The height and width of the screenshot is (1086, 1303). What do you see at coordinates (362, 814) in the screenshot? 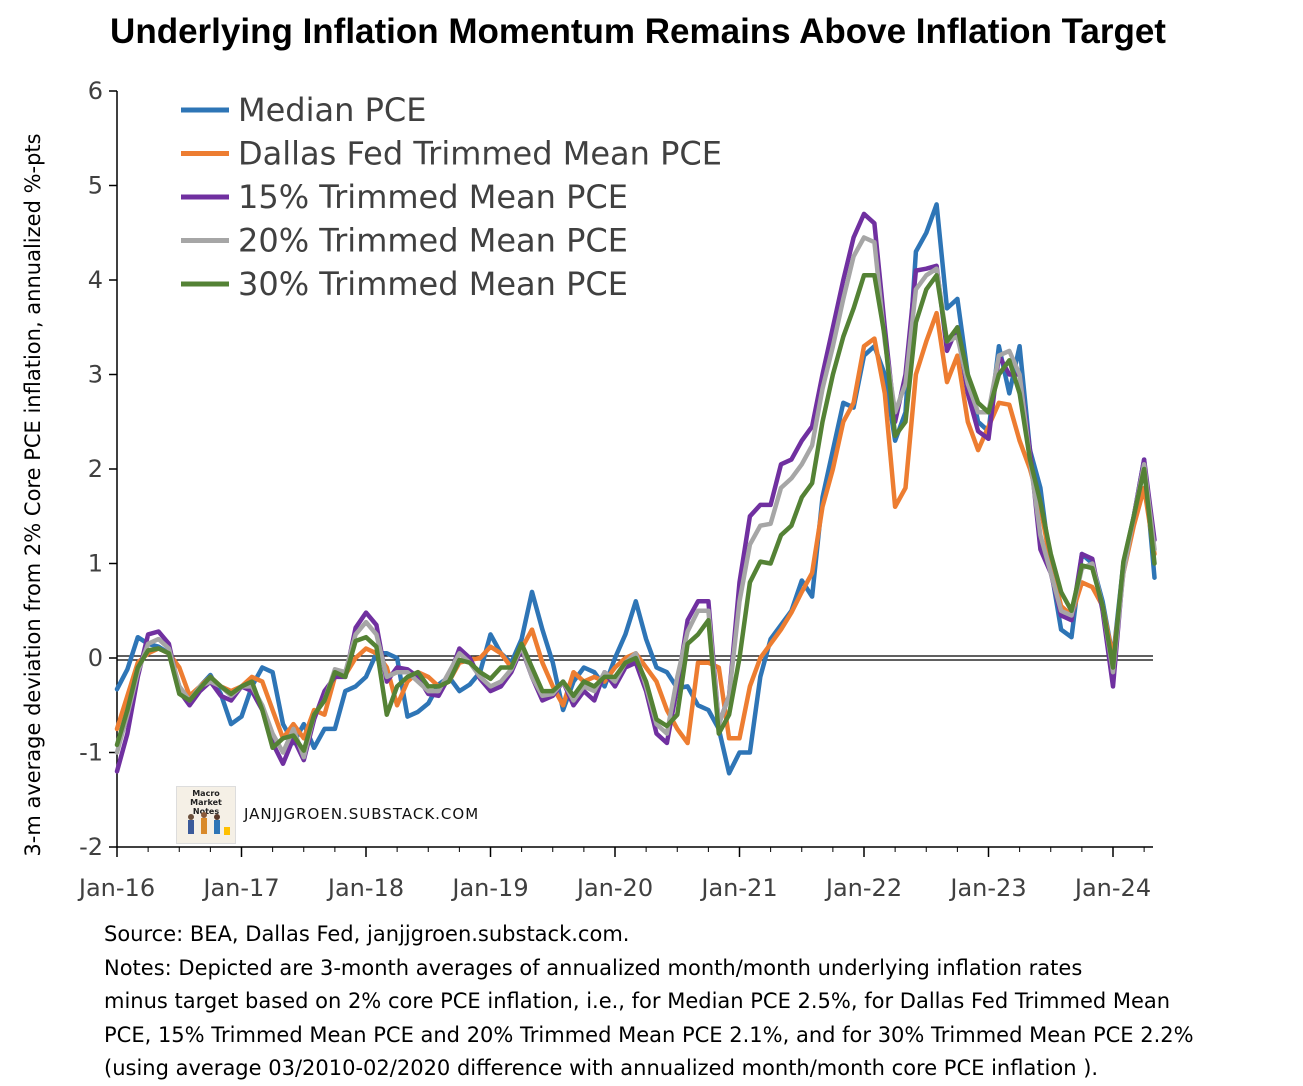
I see `watermark-site: JANJJGROEN.SUBSTACK.COM` at bounding box center [362, 814].